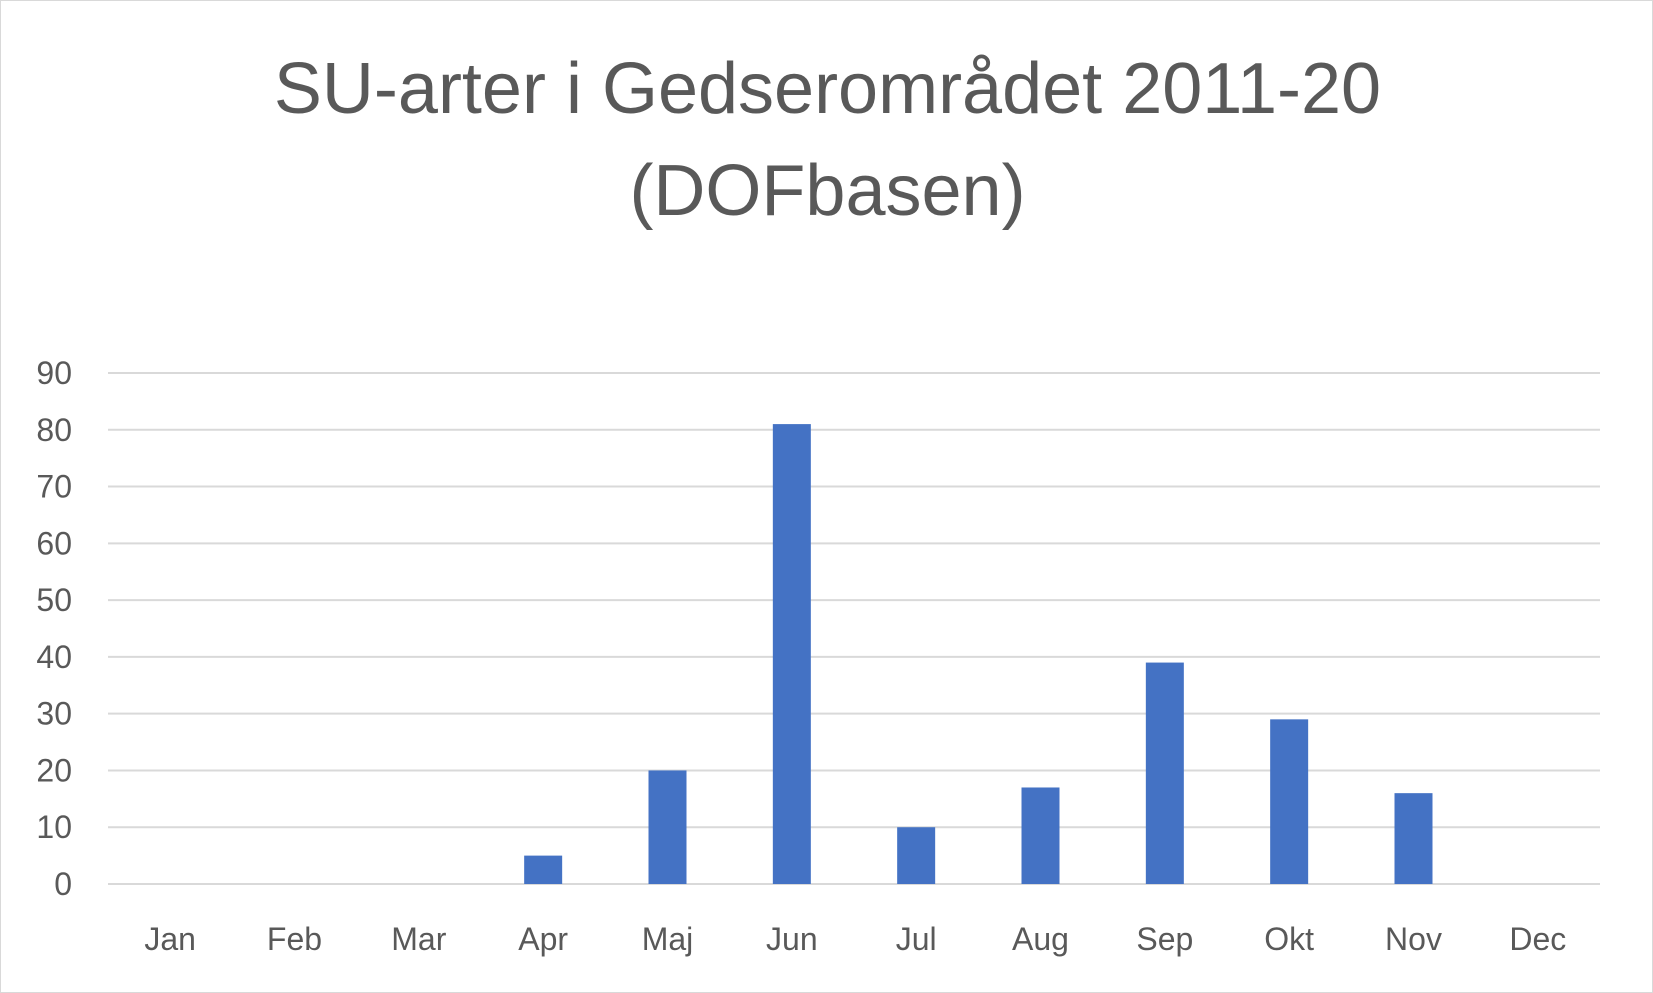  What do you see at coordinates (916, 939) in the screenshot?
I see `x-tick-label: Jul` at bounding box center [916, 939].